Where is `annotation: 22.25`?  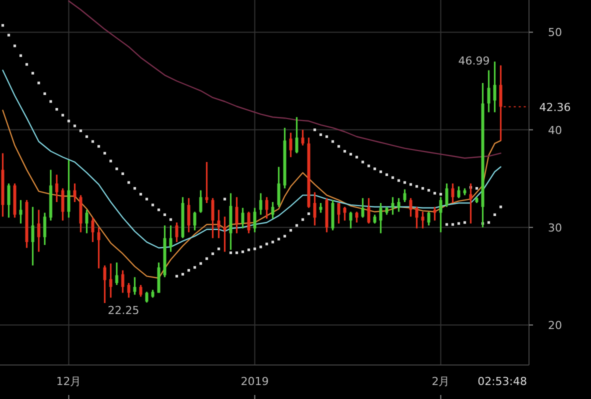
annotation: 22.25 is located at coordinates (124, 311).